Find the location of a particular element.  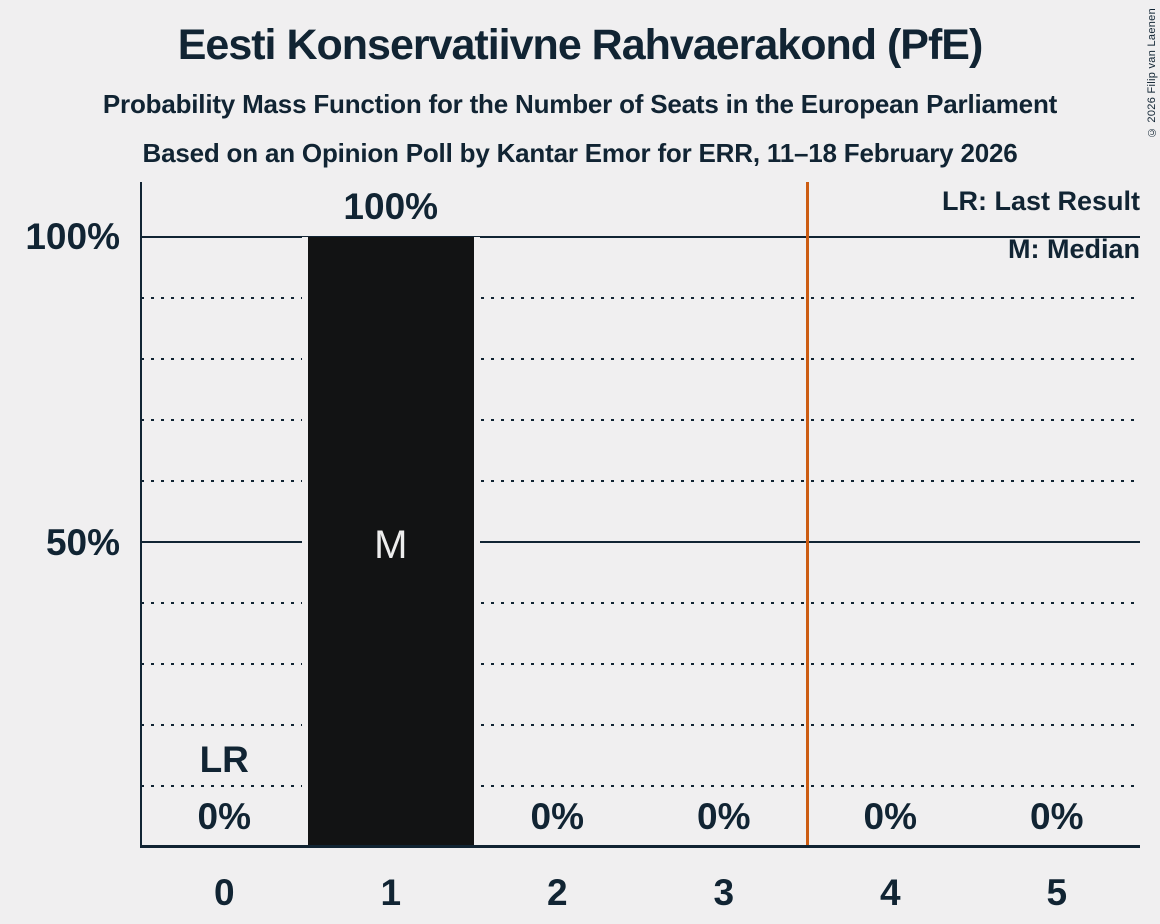

bar-value-label-5: 0% is located at coordinates (1057, 816).